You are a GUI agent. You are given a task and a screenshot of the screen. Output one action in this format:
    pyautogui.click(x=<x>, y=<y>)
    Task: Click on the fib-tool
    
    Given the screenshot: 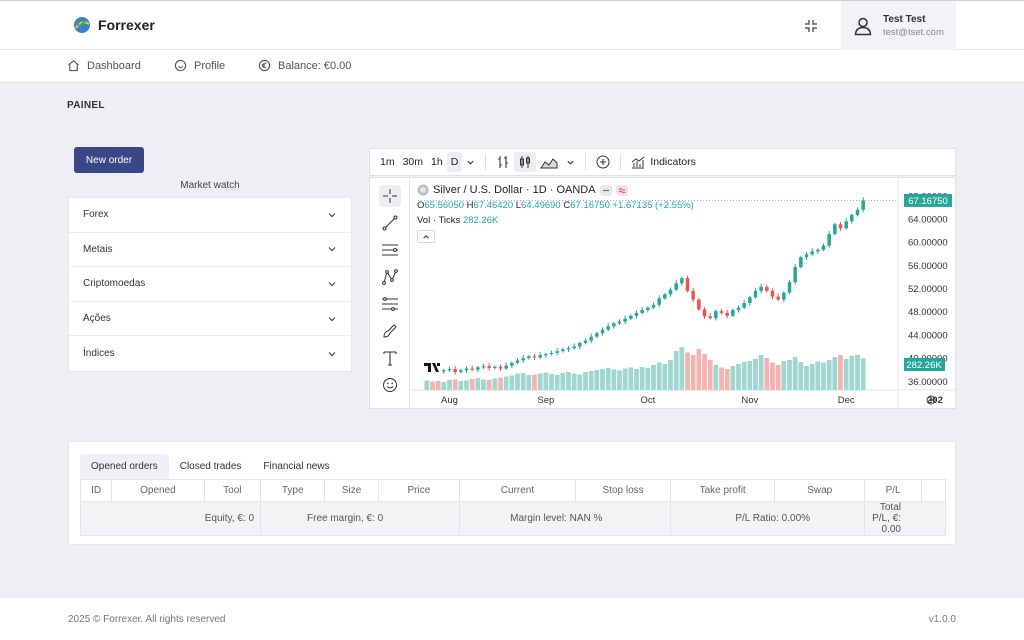 What is the action you would take?
    pyautogui.click(x=390, y=304)
    